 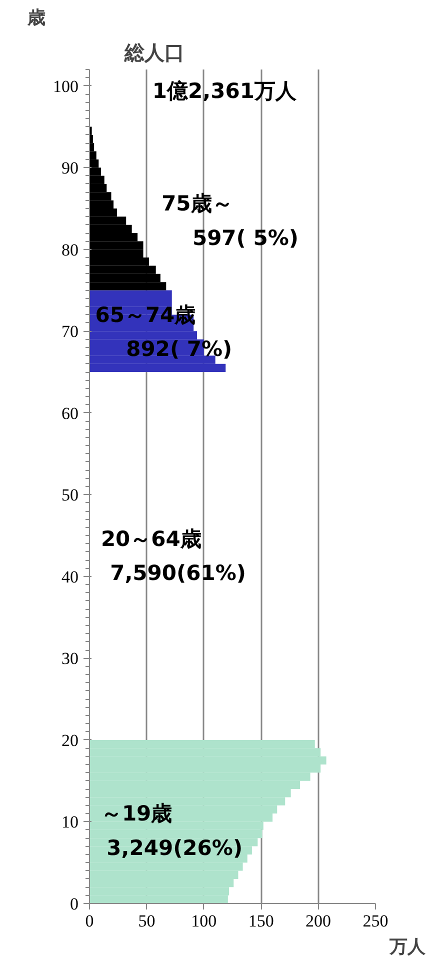 I want to click on x-tick-label: 200, so click(x=319, y=921).